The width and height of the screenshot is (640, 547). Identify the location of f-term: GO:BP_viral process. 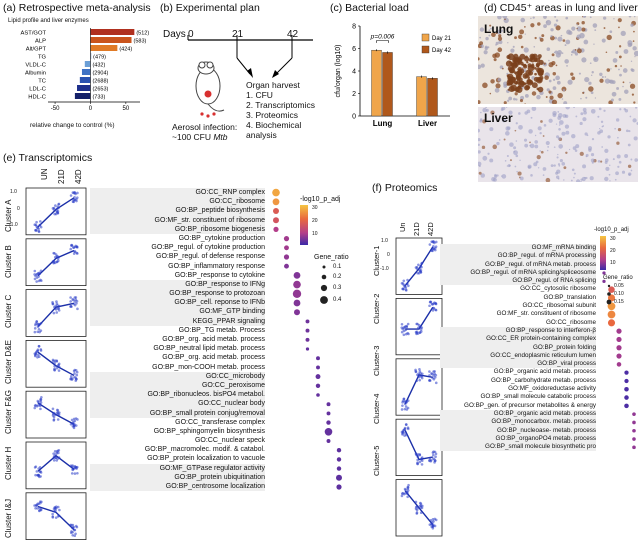
(518, 364).